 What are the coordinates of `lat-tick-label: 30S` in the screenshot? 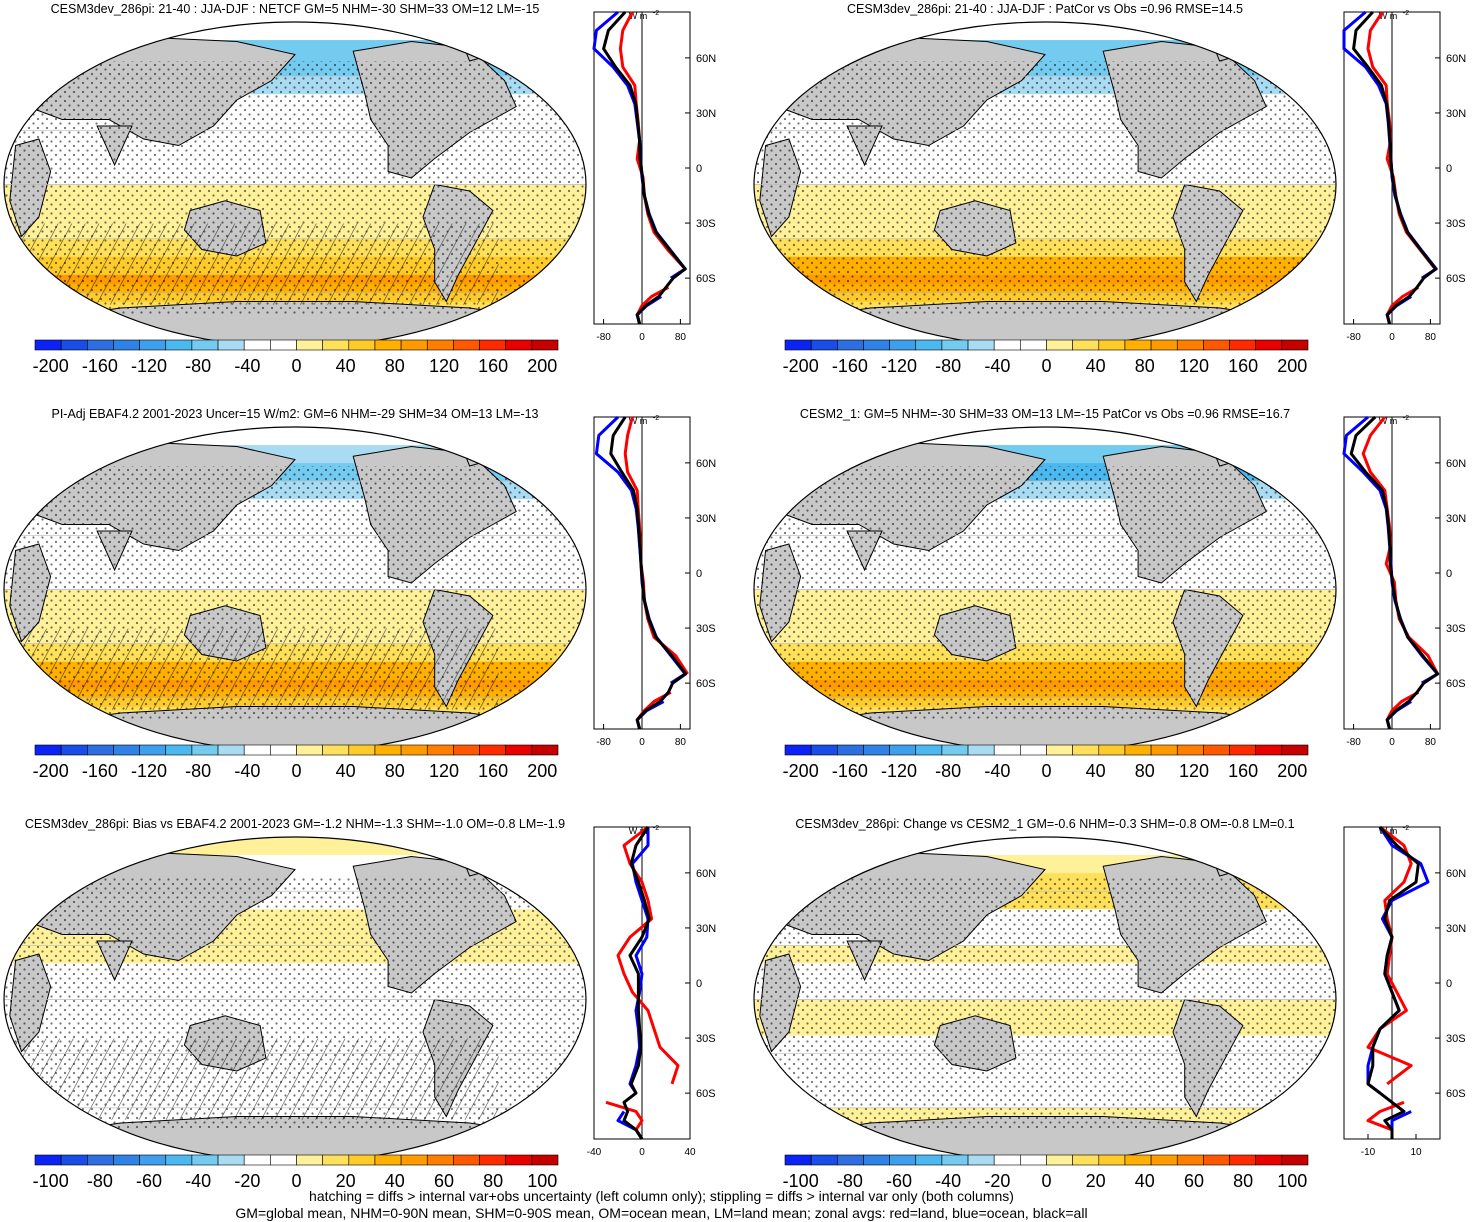 It's located at (706, 629).